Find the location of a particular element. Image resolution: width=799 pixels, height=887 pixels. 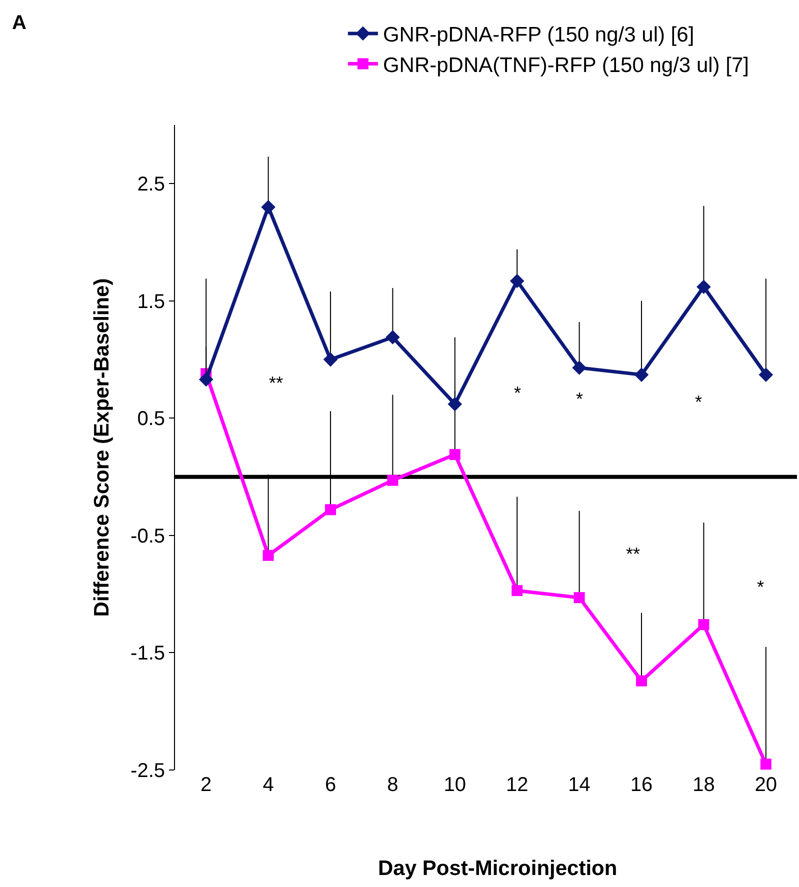

legend-label: GNR-pDNA(TNF)-RFP (150 ng/3 ul) [7] is located at coordinates (565, 65).